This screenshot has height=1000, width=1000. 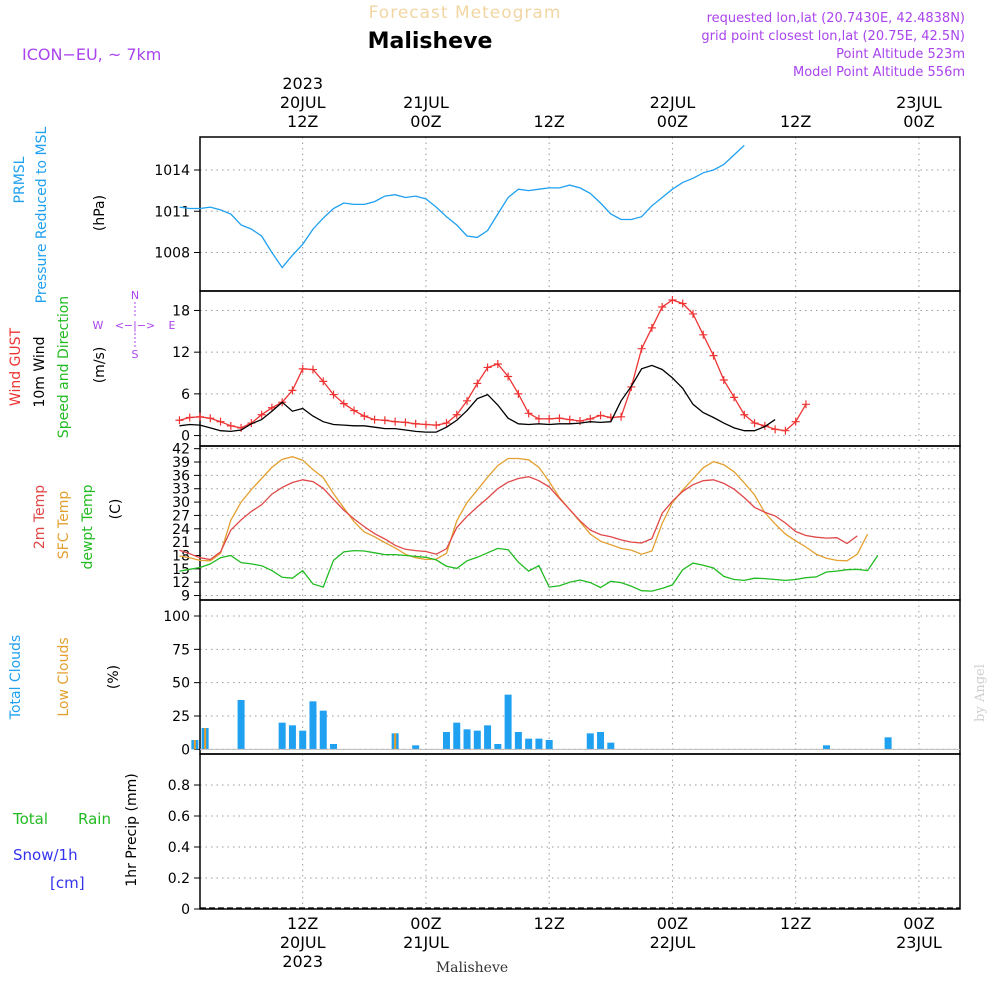 What do you see at coordinates (172, 171) in the screenshot?
I see `y-tick-label: 1014` at bounding box center [172, 171].